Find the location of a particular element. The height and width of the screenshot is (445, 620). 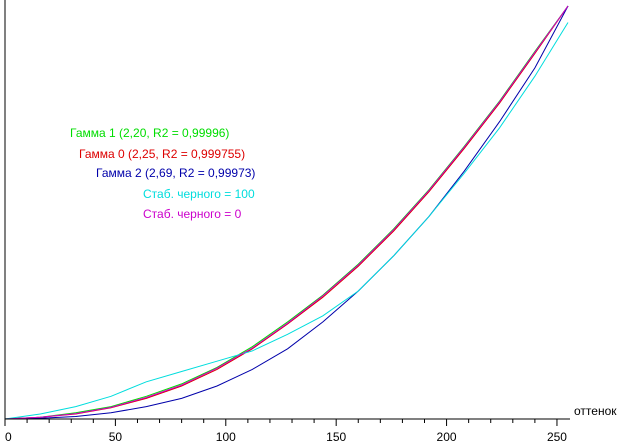

legend-entry-2: Гамма 0 (2,25, R2 = 0,999755) is located at coordinates (162, 154).